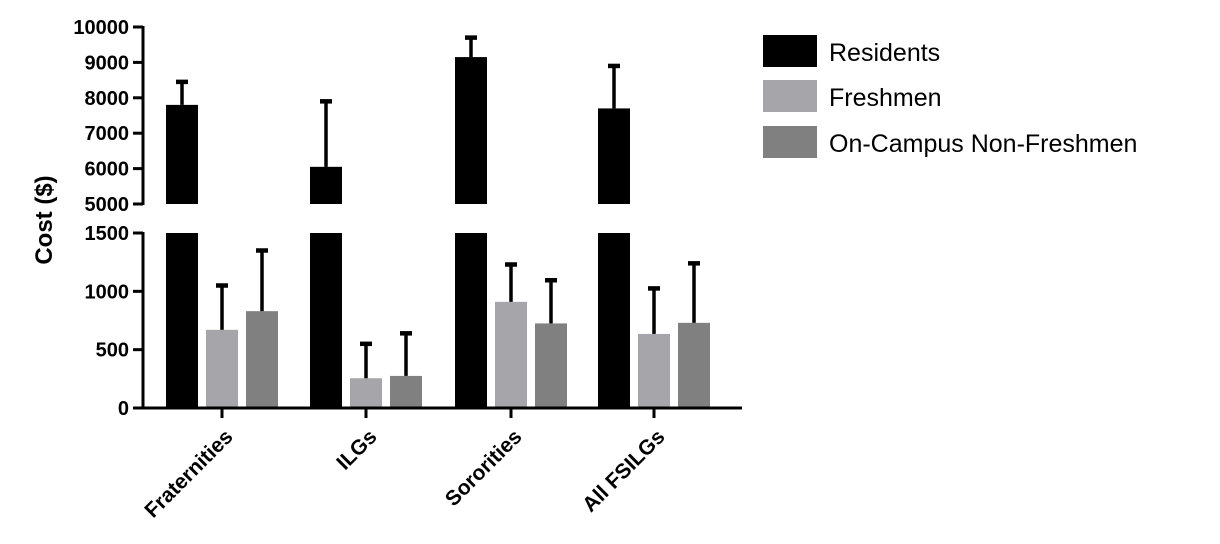 This screenshot has width=1220, height=544. What do you see at coordinates (112, 351) in the screenshot?
I see `y-lower-tick-label: 500` at bounding box center [112, 351].